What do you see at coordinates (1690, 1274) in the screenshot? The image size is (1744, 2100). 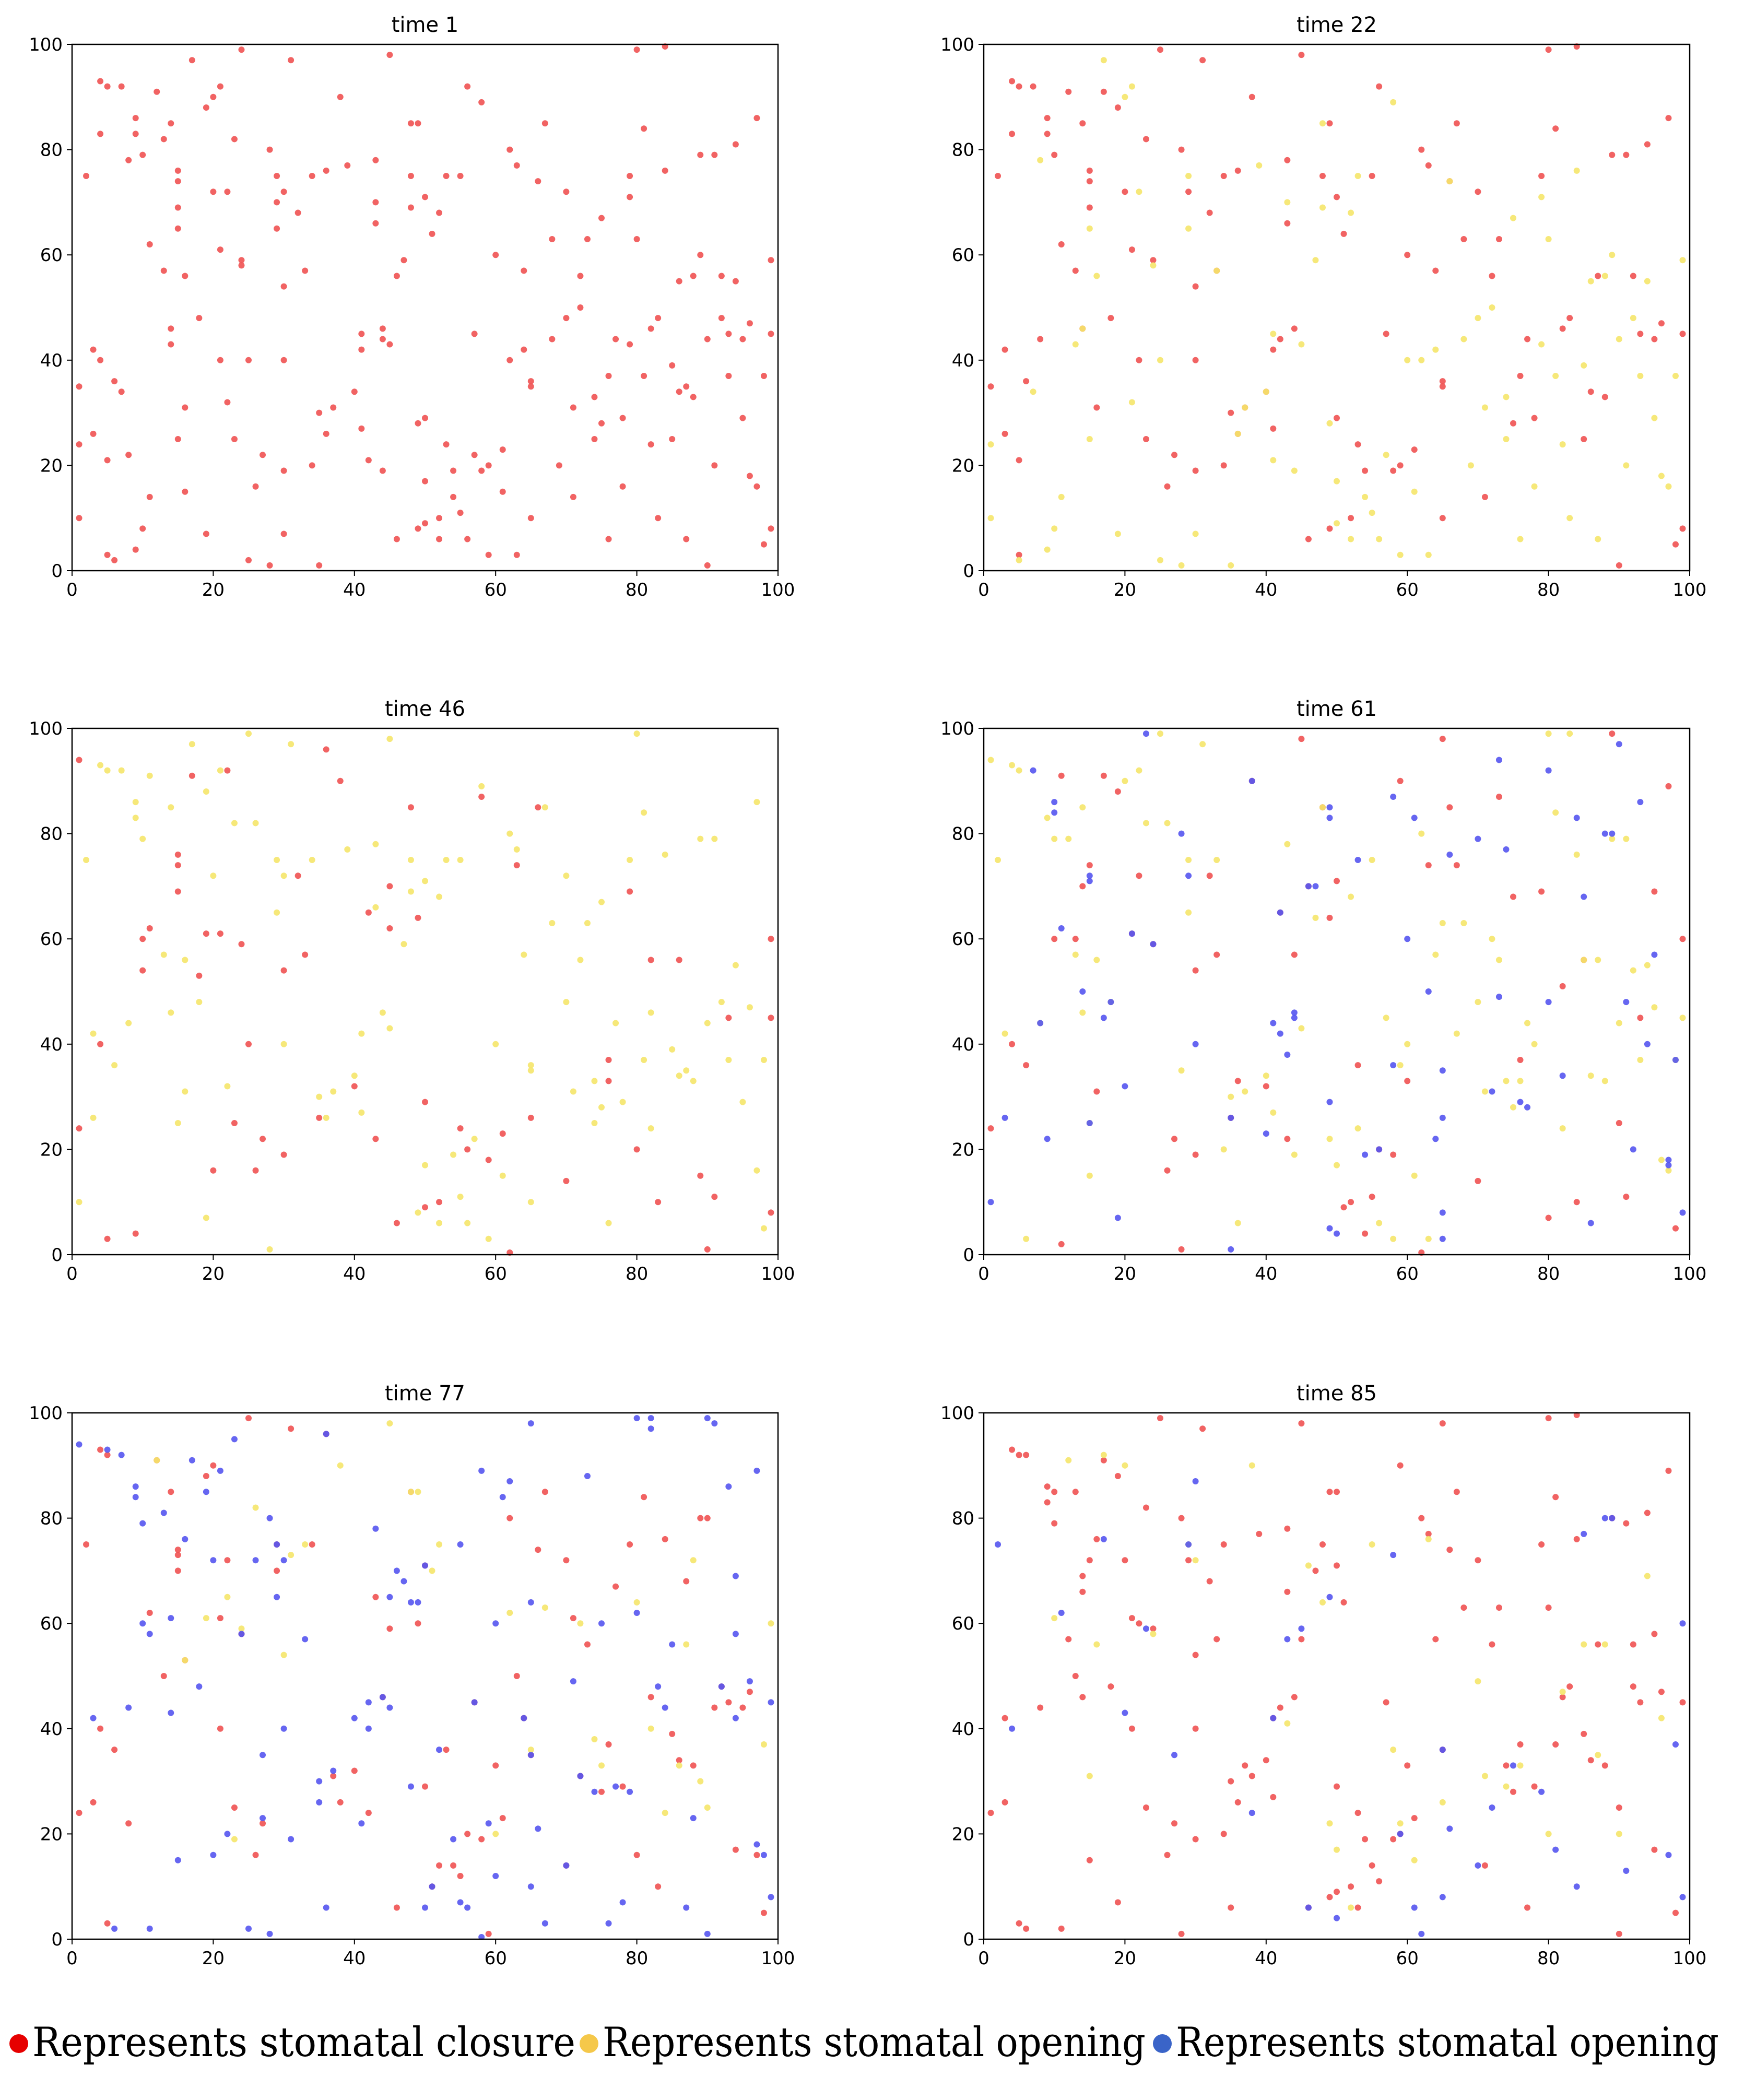 I see `x-tick-label: 100` at bounding box center [1690, 1274].